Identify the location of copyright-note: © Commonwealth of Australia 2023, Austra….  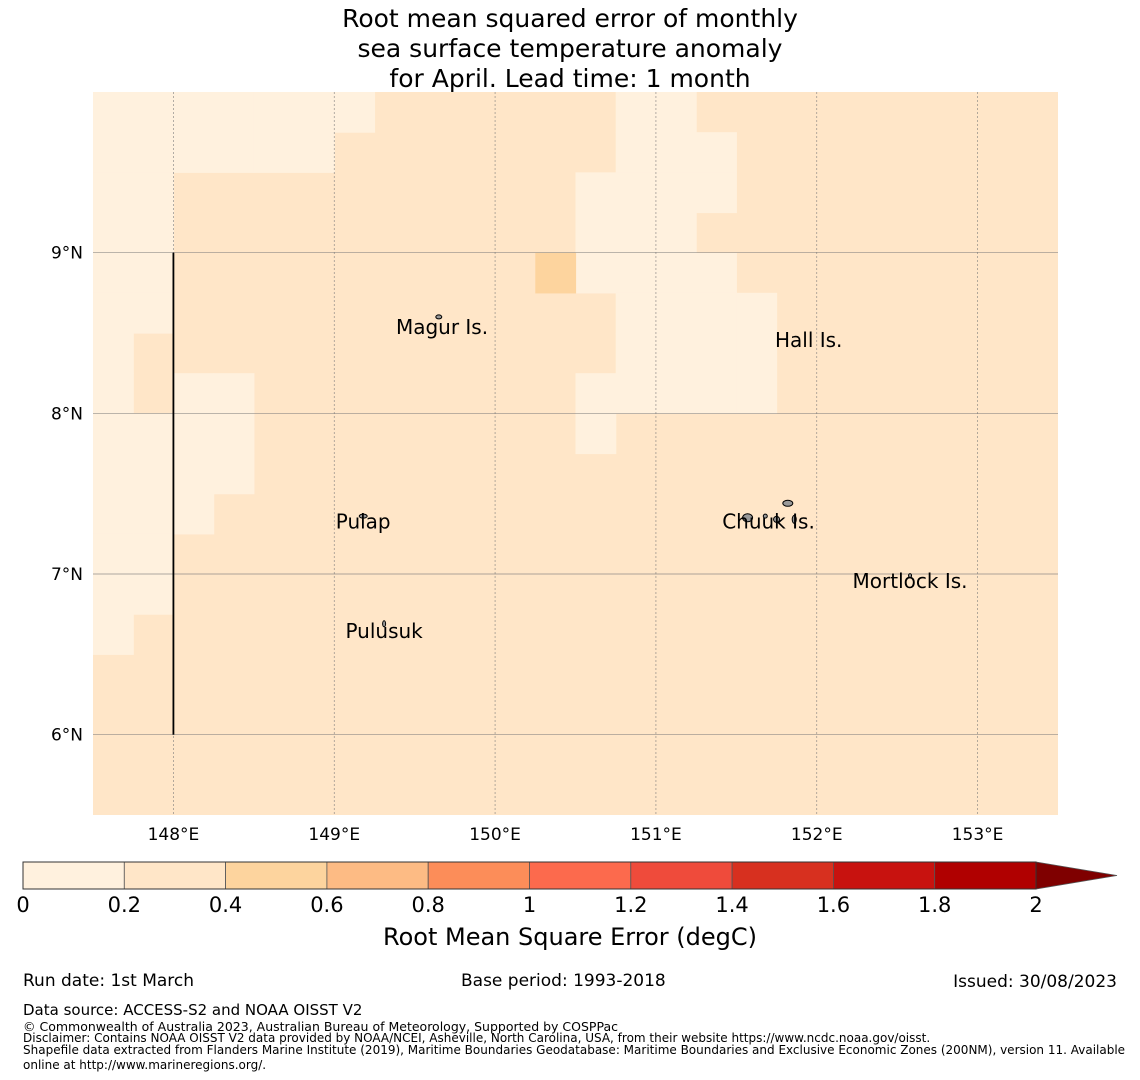
(320, 1026).